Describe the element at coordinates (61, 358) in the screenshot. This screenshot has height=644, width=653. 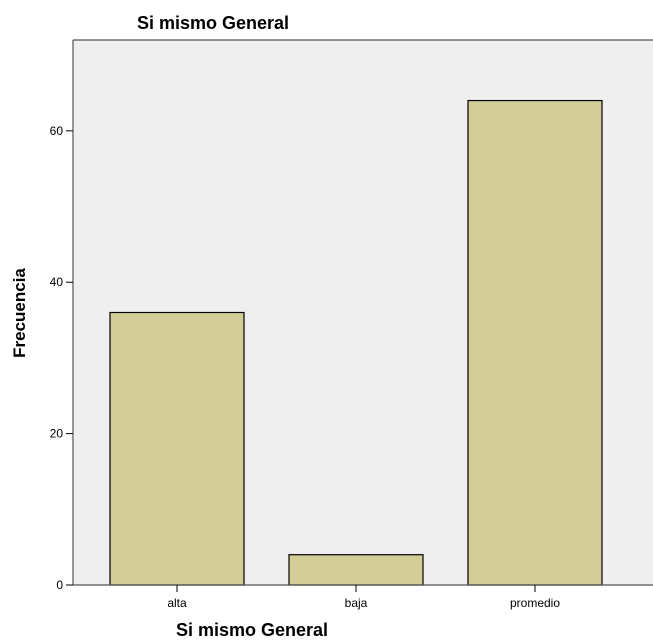
I see `y-axis-ticks: 0 20 40 60` at that location.